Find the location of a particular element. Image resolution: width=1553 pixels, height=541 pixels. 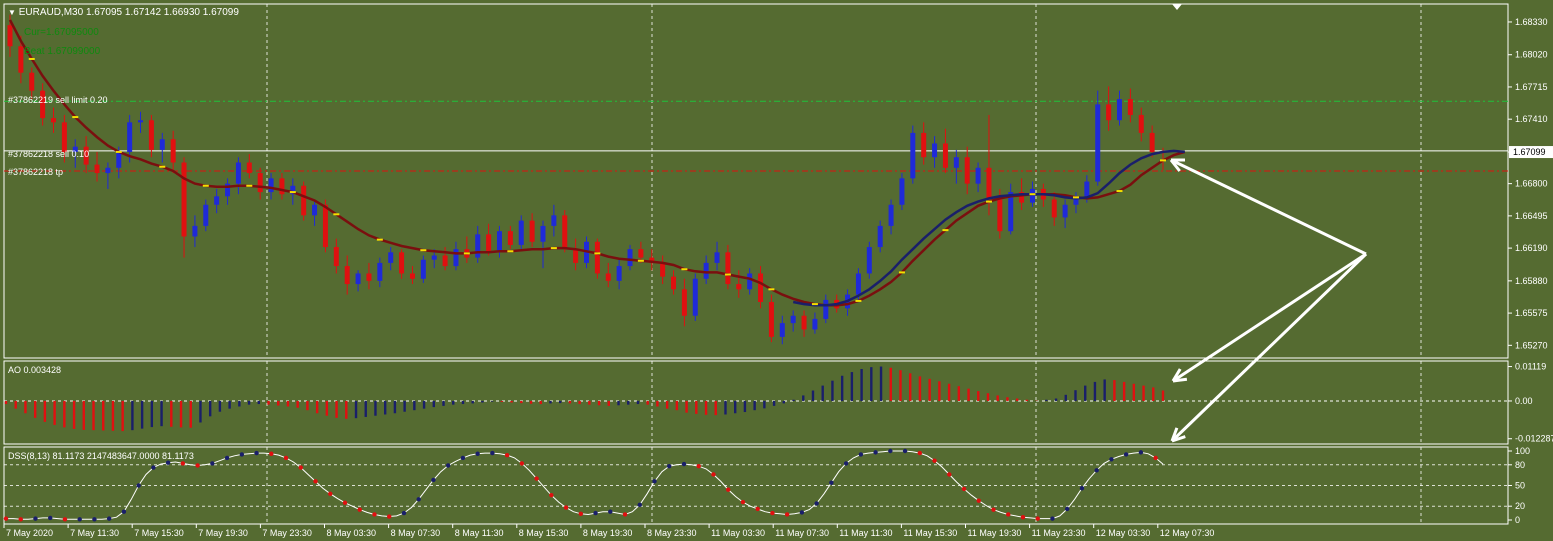

price-tick-label: 1.66495 is located at coordinates (1531, 216).